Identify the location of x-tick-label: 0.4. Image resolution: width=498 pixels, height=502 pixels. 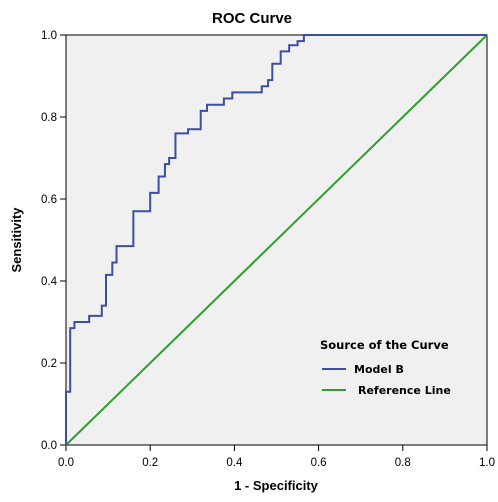
(234, 463).